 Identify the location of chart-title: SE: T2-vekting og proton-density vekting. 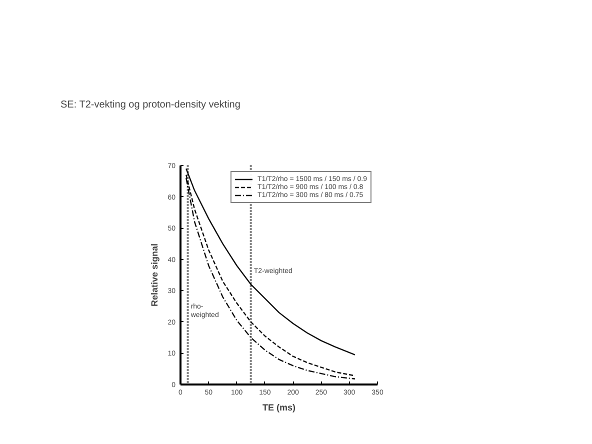
(150, 105).